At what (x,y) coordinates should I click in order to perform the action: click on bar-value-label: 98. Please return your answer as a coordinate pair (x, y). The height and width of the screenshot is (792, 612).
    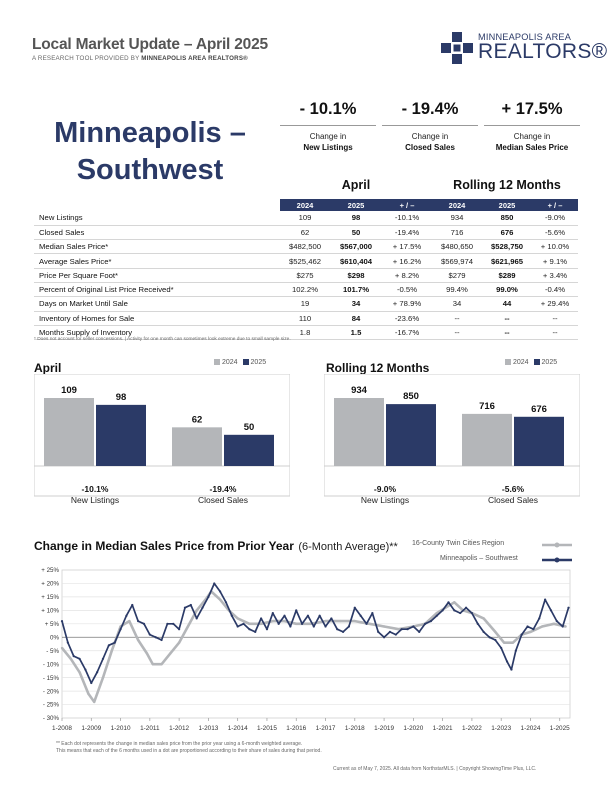
    Looking at the image, I should click on (121, 397).